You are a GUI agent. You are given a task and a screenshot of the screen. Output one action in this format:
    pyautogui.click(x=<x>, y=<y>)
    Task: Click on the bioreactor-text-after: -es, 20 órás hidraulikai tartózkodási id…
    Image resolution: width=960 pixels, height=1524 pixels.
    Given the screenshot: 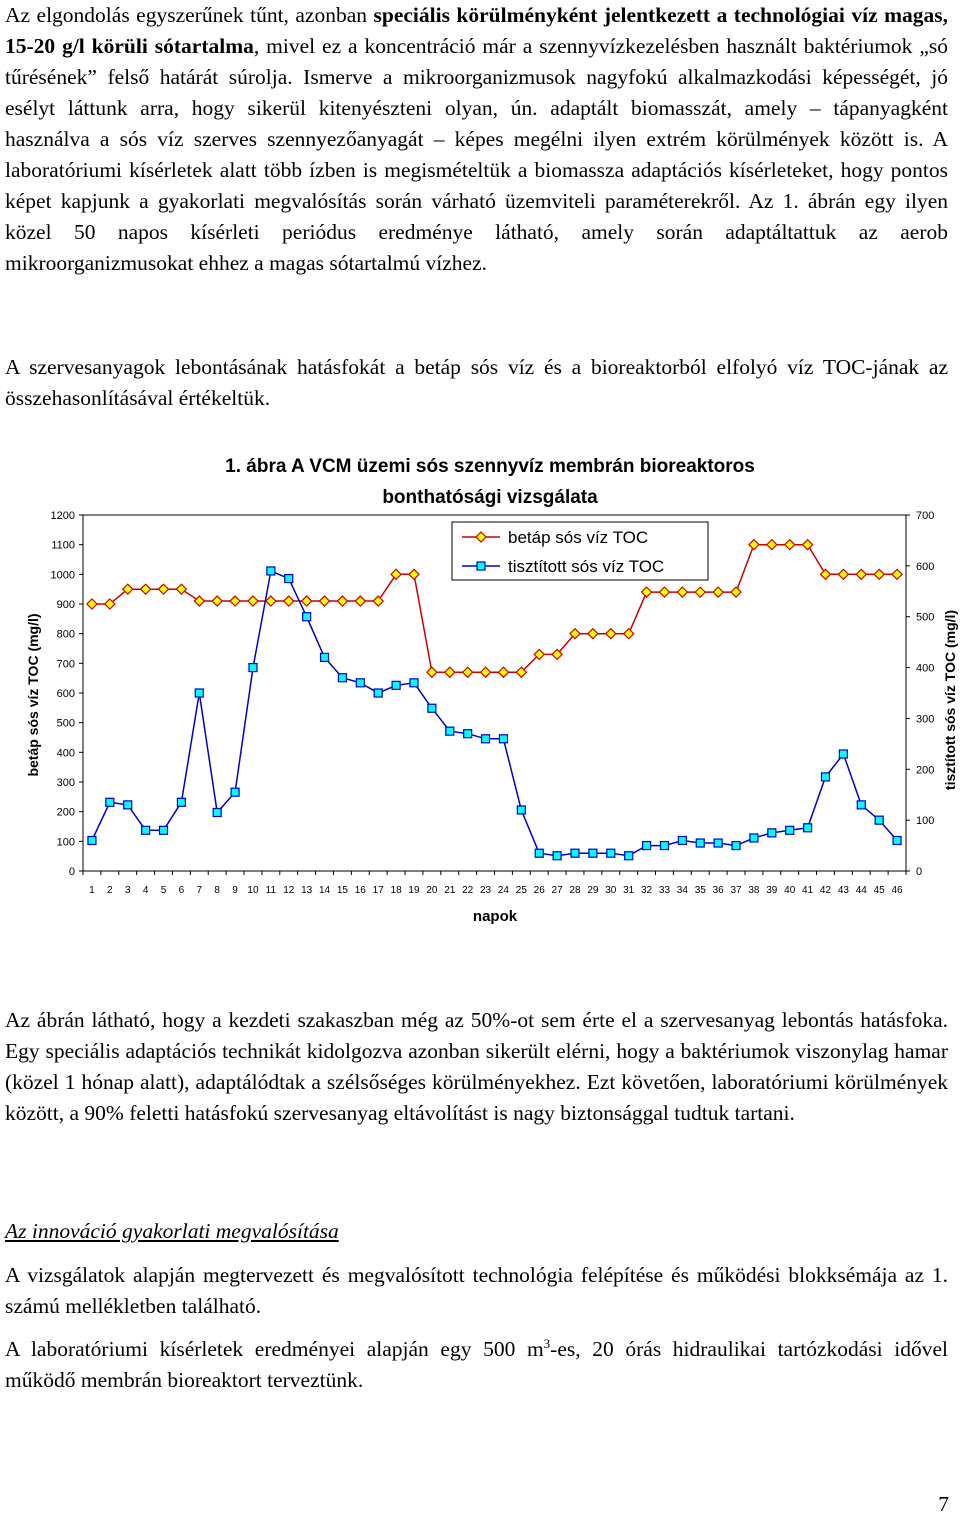 What is the action you would take?
    pyautogui.click(x=477, y=1364)
    